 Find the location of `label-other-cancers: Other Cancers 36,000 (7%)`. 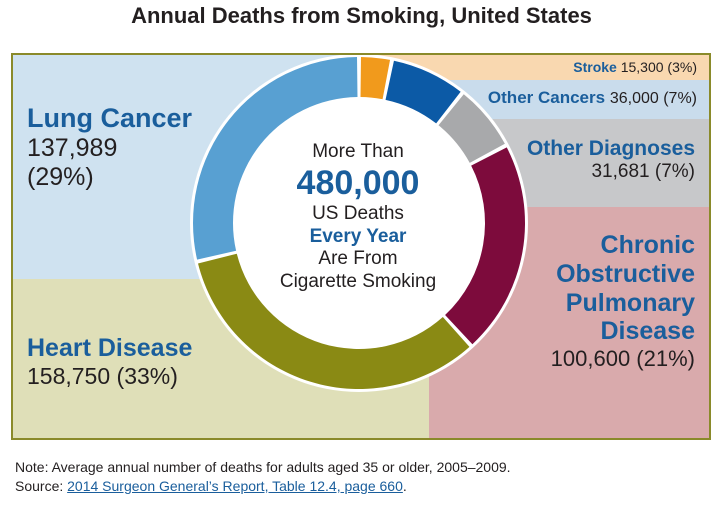

label-other-cancers: Other Cancers 36,000 (7%) is located at coordinates (592, 98).